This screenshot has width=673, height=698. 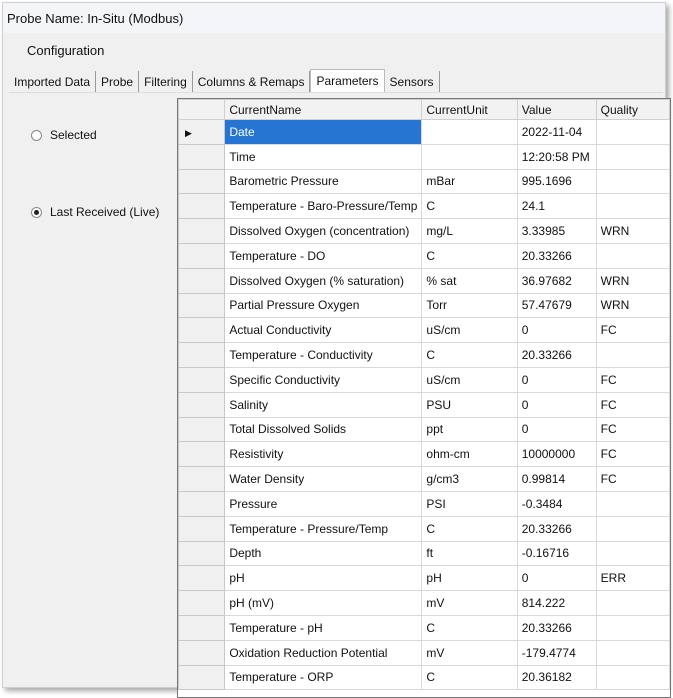 I want to click on table-row: Depth ft -0.16716, so click(x=424, y=553).